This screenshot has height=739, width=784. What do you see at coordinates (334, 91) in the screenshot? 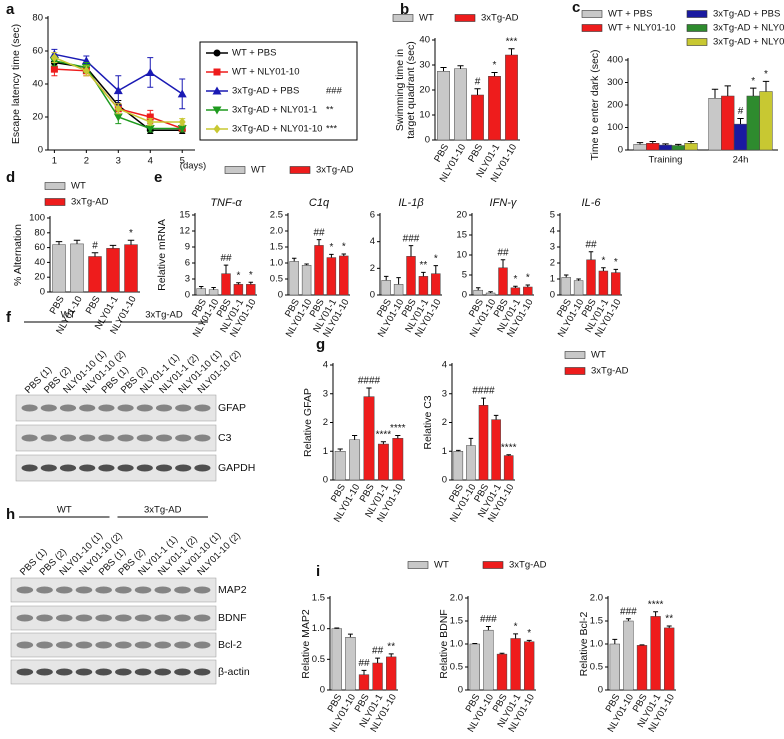
I see `legend-significance: ###` at bounding box center [334, 91].